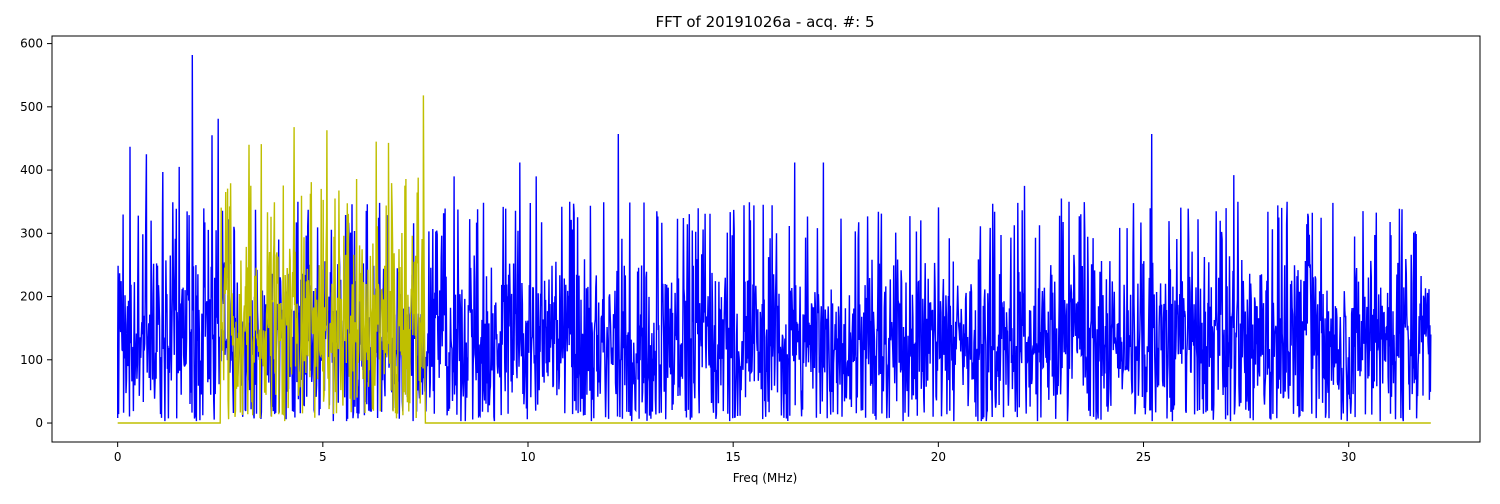 The height and width of the screenshot is (504, 1500). What do you see at coordinates (764, 22) in the screenshot?
I see `chart-title: FFT of 20191026a - acq. #: 5` at bounding box center [764, 22].